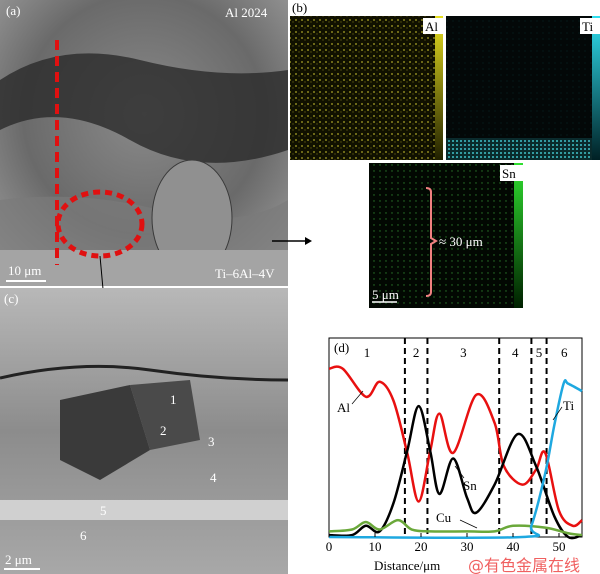  I want to click on eds-map-al: Al, so click(366, 88).